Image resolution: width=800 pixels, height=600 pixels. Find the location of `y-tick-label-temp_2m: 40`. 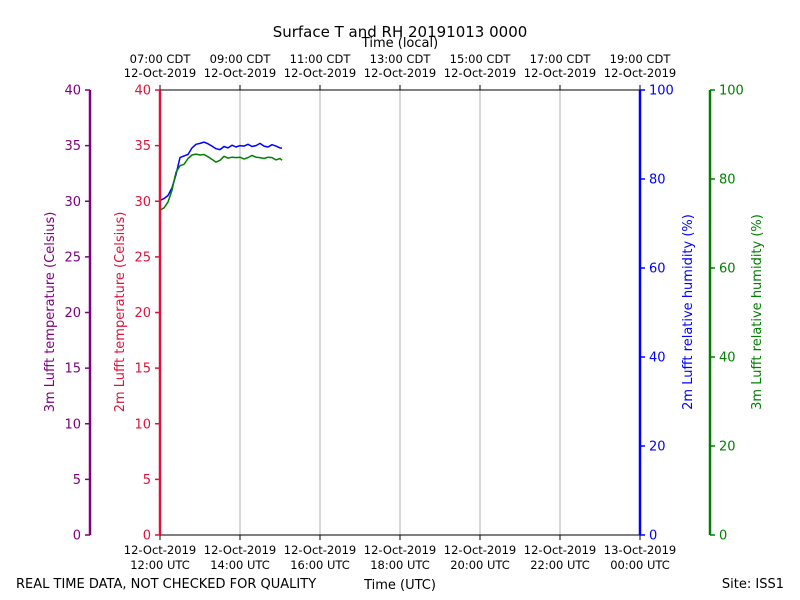

y-tick-label-temp_2m: 40 is located at coordinates (142, 91).